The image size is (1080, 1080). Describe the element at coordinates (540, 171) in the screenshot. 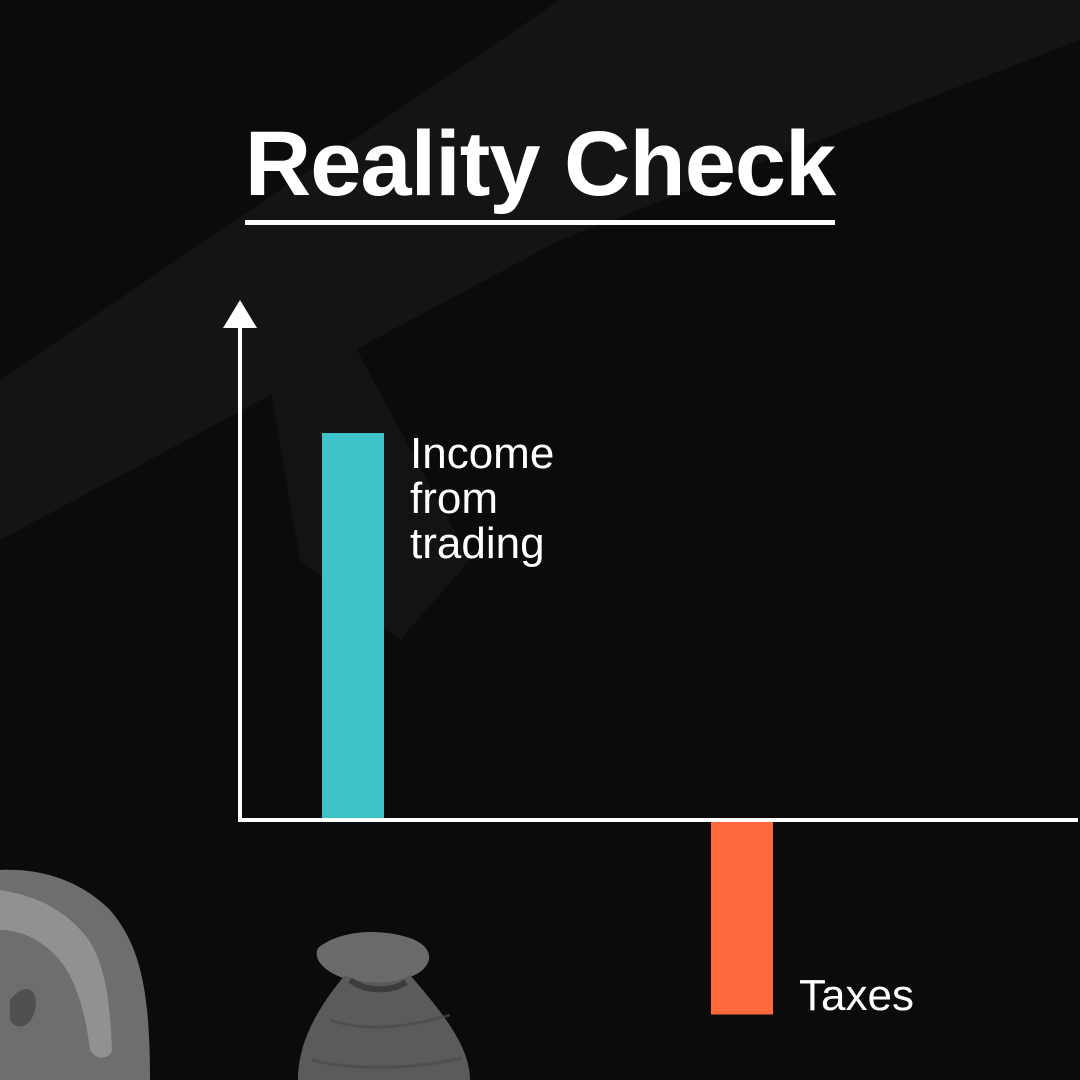

I see `page-title: Reality Check` at that location.